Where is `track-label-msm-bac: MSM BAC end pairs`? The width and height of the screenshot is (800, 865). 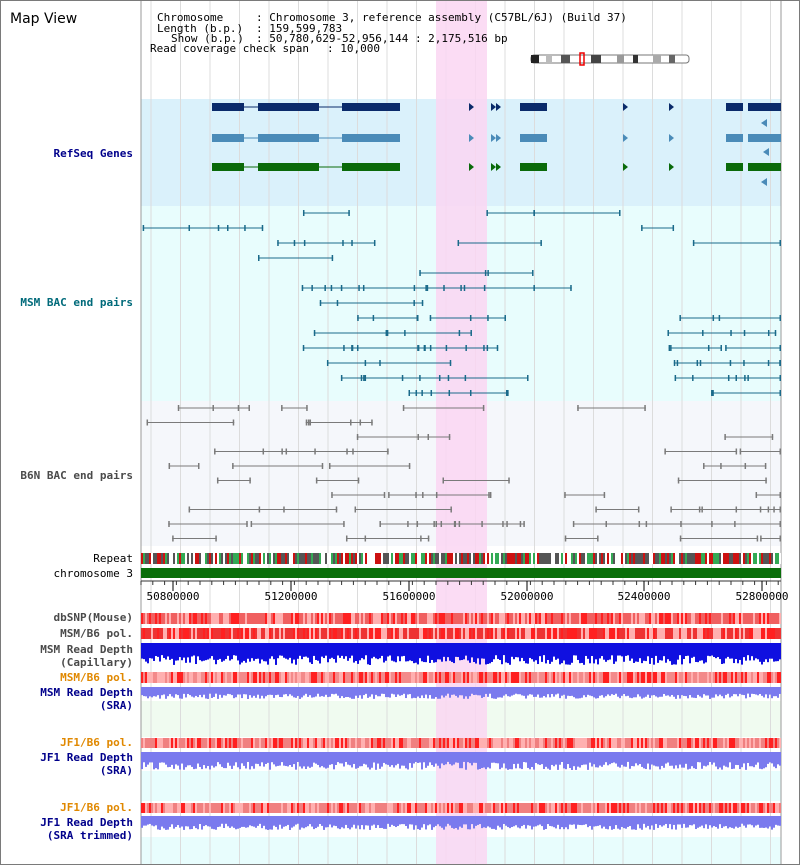
track-label-msm-bac: MSM BAC end pairs is located at coordinates (76, 302).